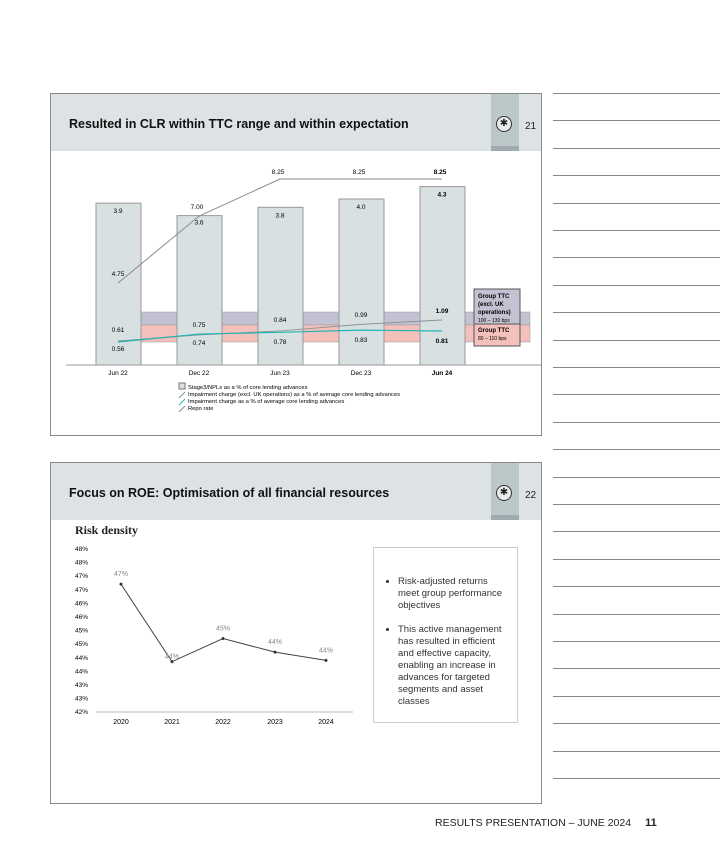 The height and width of the screenshot is (856, 720). I want to click on data-label: 47%, so click(121, 574).